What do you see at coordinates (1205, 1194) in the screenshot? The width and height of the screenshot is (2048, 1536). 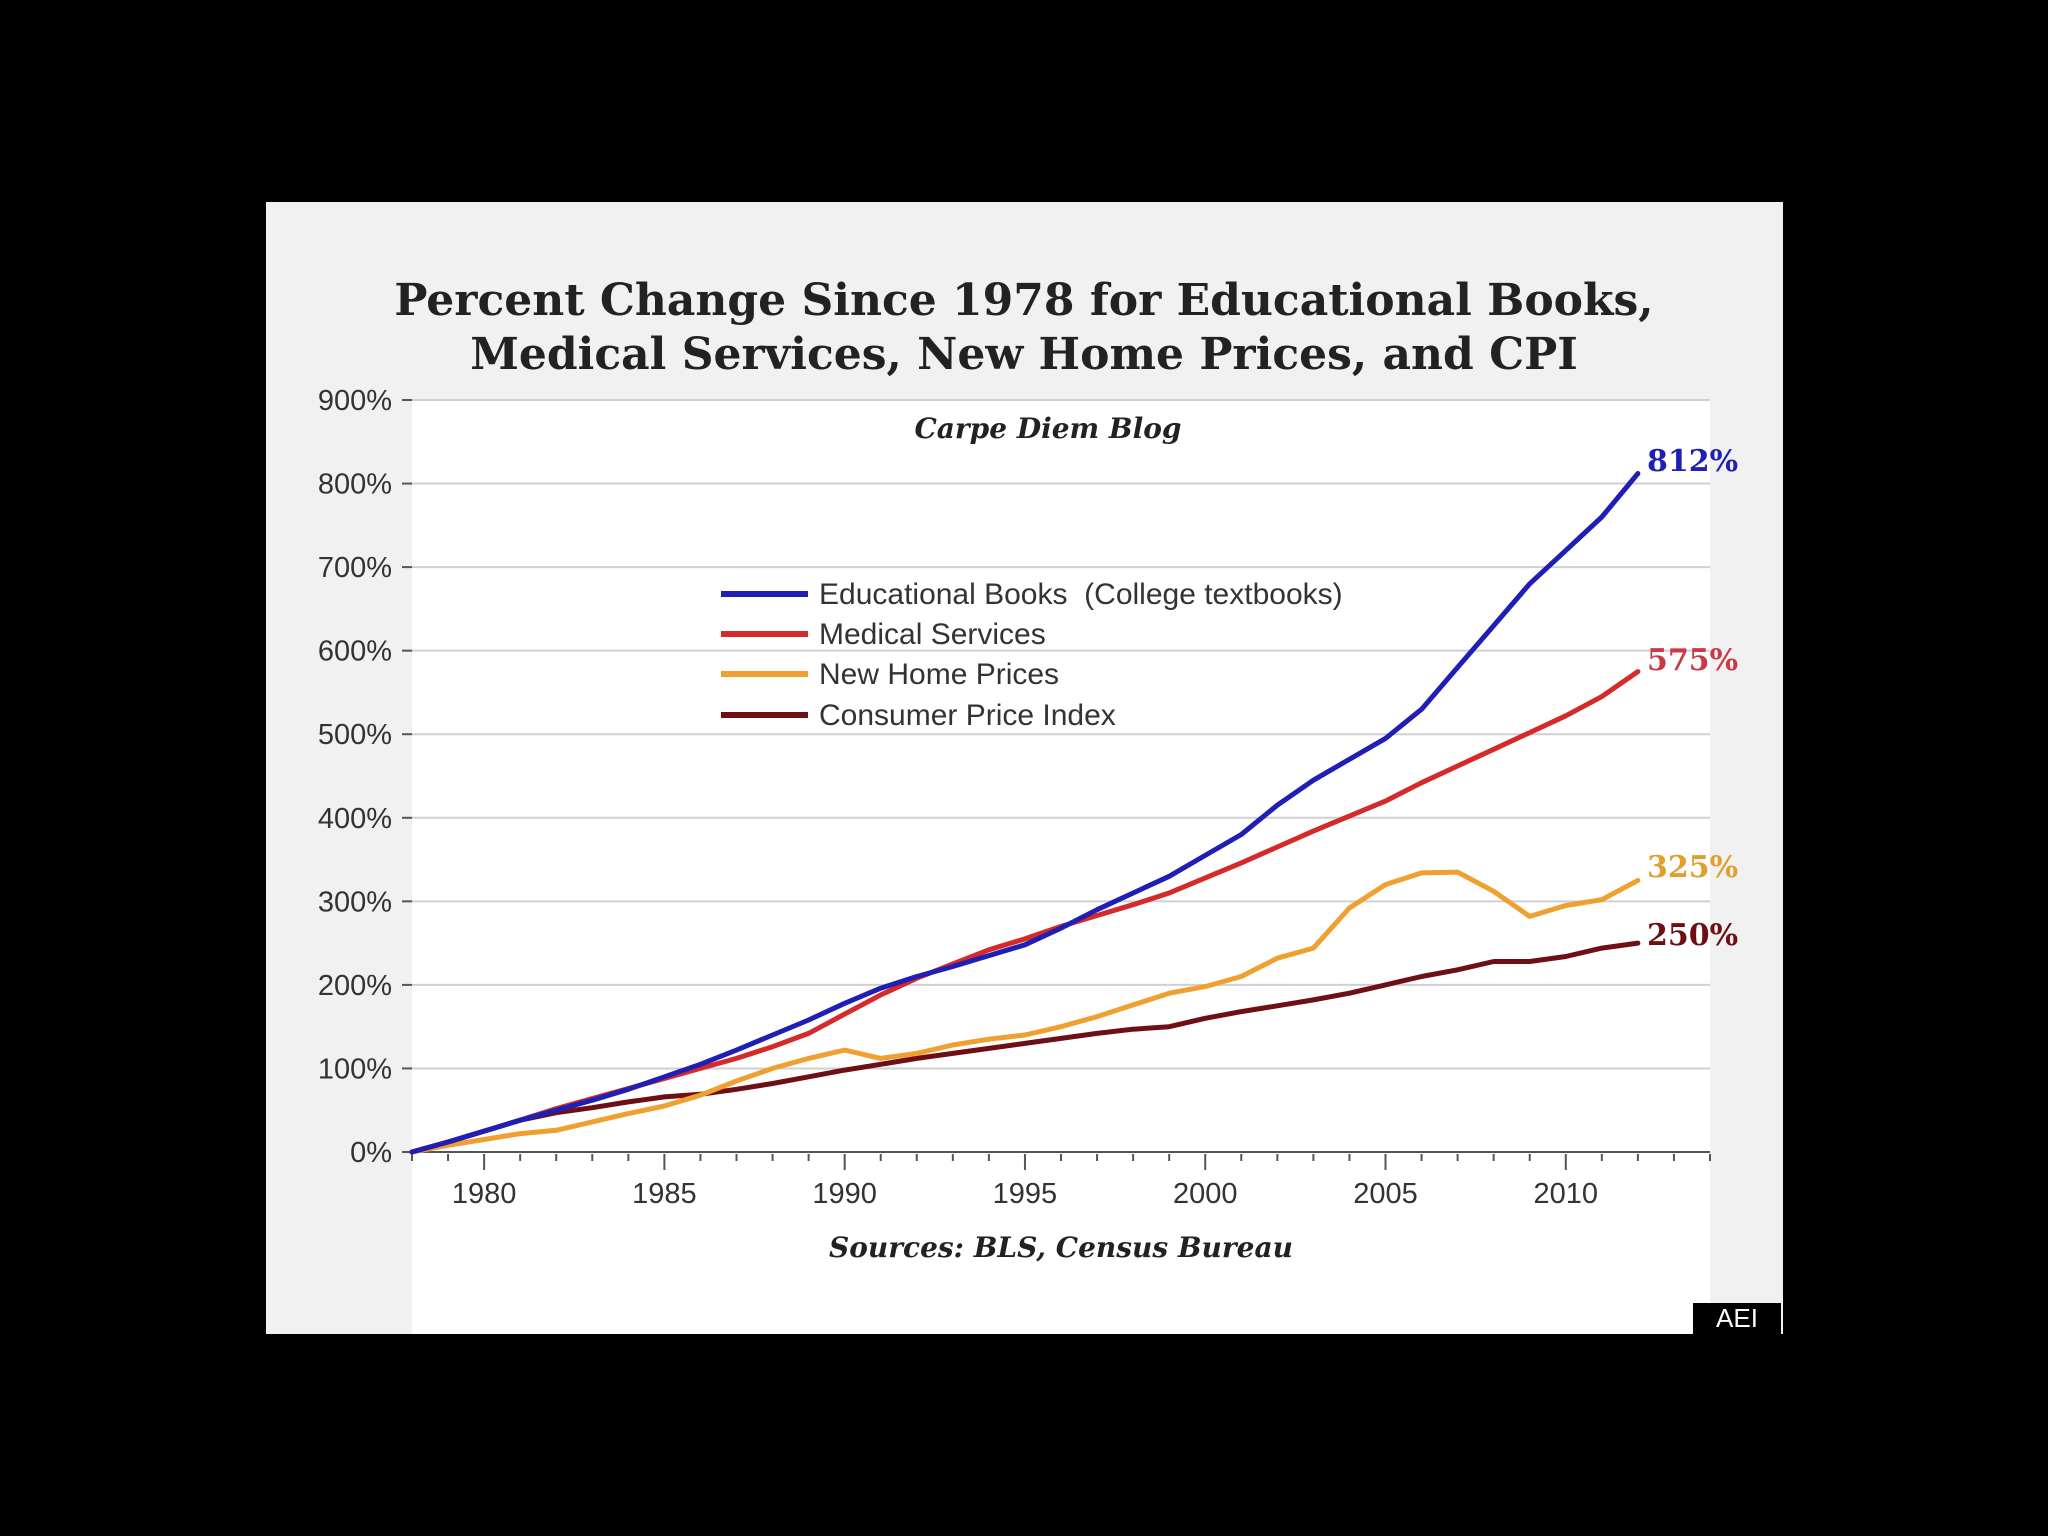 I see `x-tick-label: 2000` at bounding box center [1205, 1194].